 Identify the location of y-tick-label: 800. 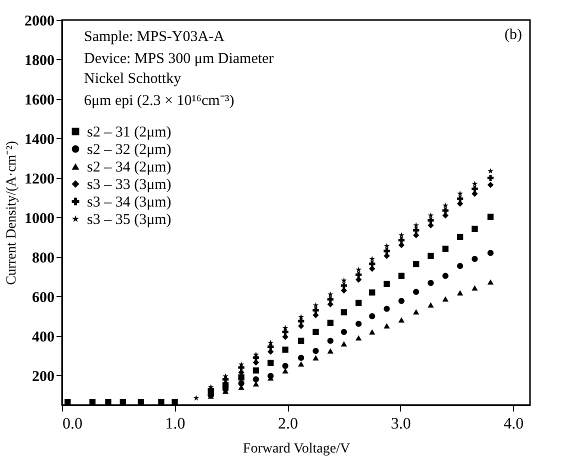
(43, 258).